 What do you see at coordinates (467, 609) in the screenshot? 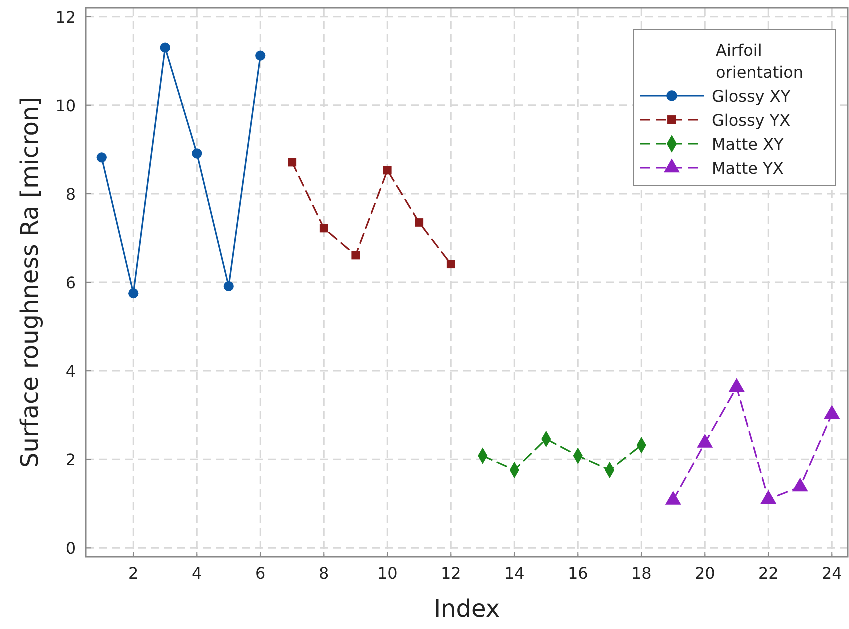
I see `x-axis-title: Index` at bounding box center [467, 609].